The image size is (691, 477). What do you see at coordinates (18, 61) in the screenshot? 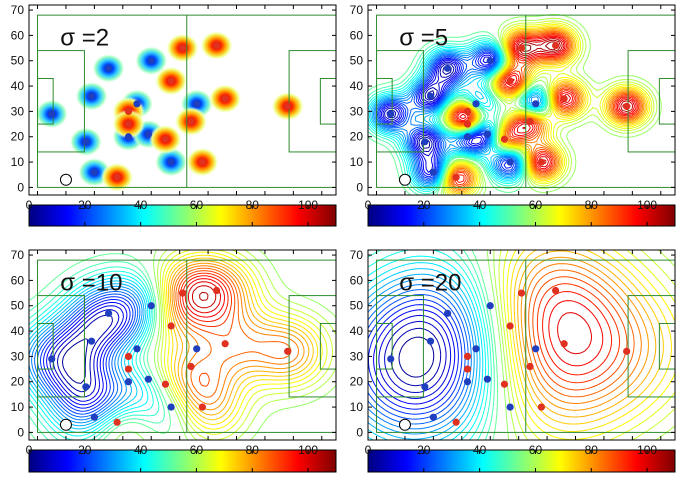
I see `y-tick-label: 50` at bounding box center [18, 61].